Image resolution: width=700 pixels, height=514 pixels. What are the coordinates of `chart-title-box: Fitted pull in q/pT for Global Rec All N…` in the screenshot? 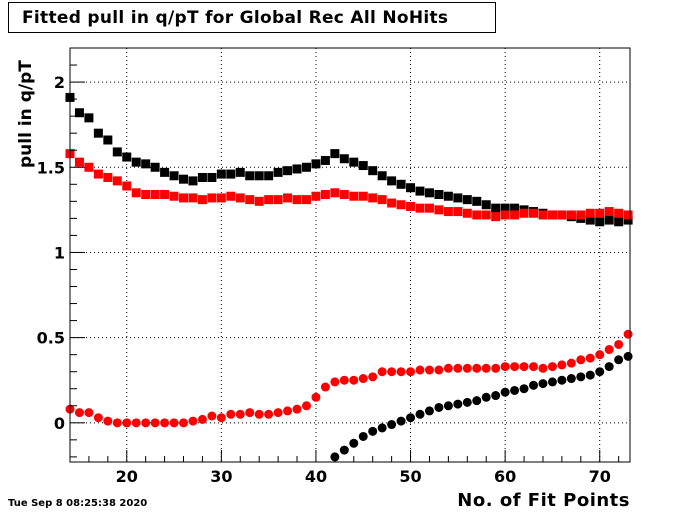 It's located at (252, 17).